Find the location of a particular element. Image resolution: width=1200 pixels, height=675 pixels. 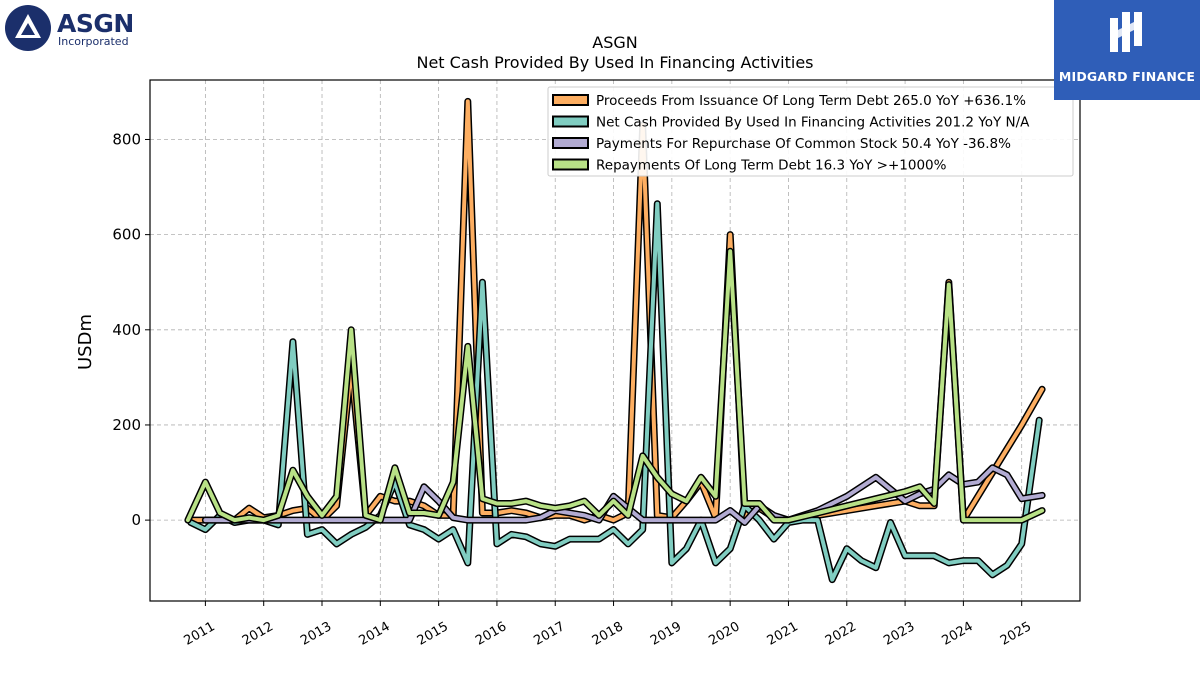

series-line-payments-for-repurchase-of-common-stock is located at coordinates (624, 495).